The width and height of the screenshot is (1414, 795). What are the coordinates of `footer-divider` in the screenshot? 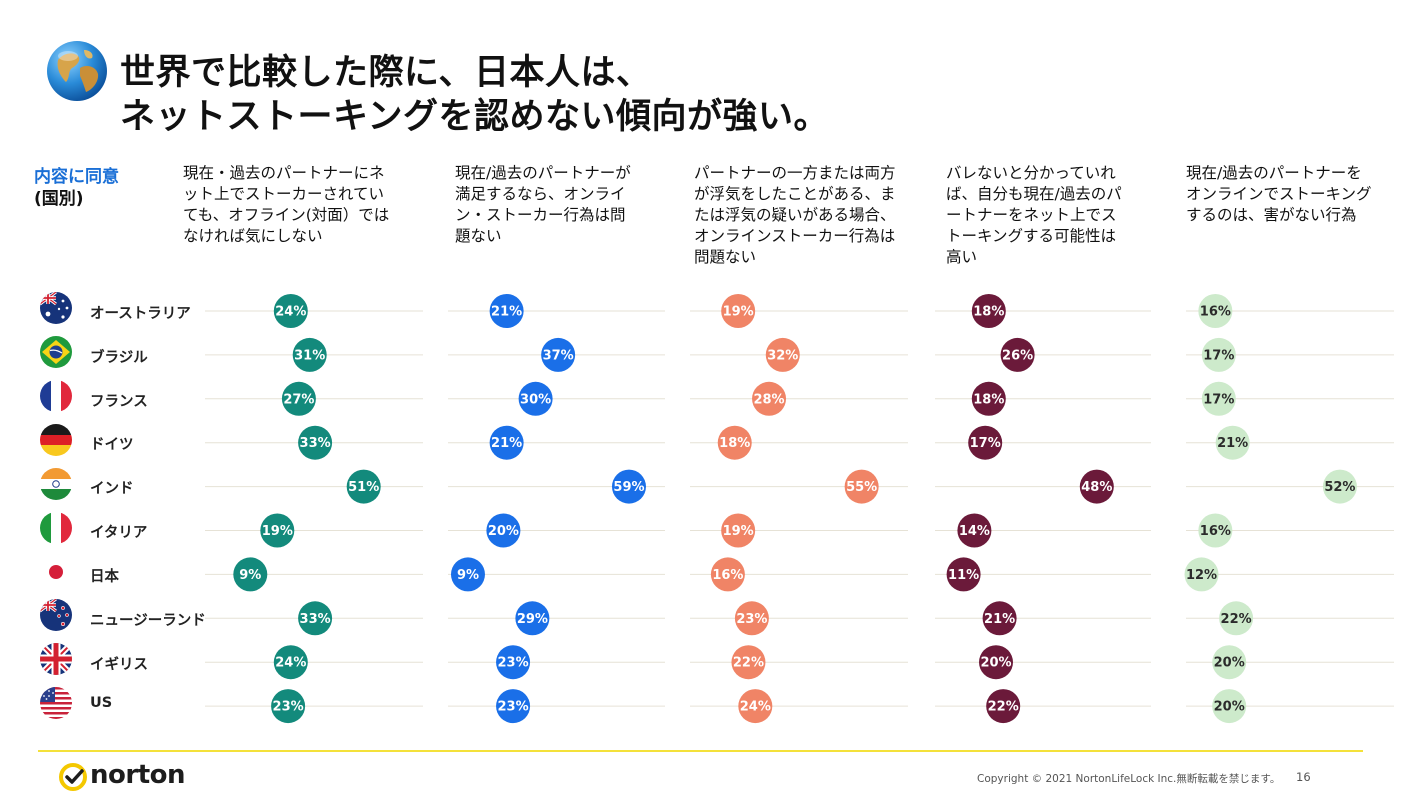 It's located at (700, 751).